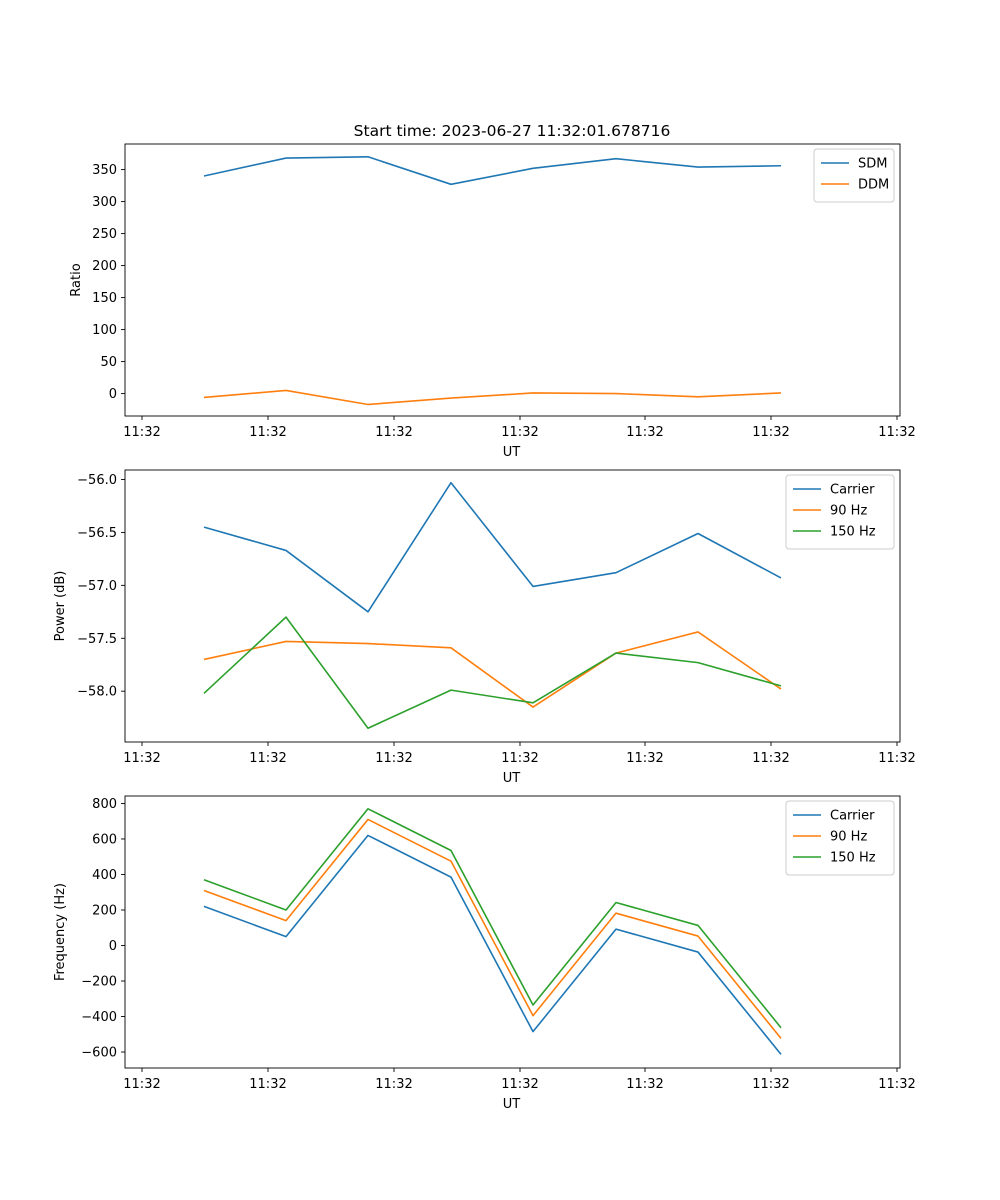  Describe the element at coordinates (104, 330) in the screenshot. I see `y-tick-label: 100` at that location.